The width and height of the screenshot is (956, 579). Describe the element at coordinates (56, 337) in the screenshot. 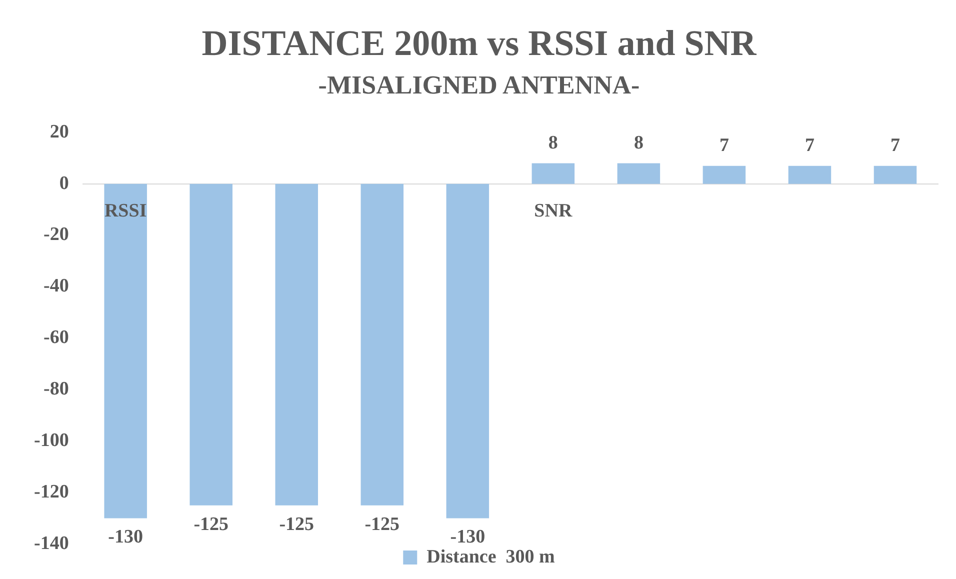

I see `y-tick-label: -60` at that location.